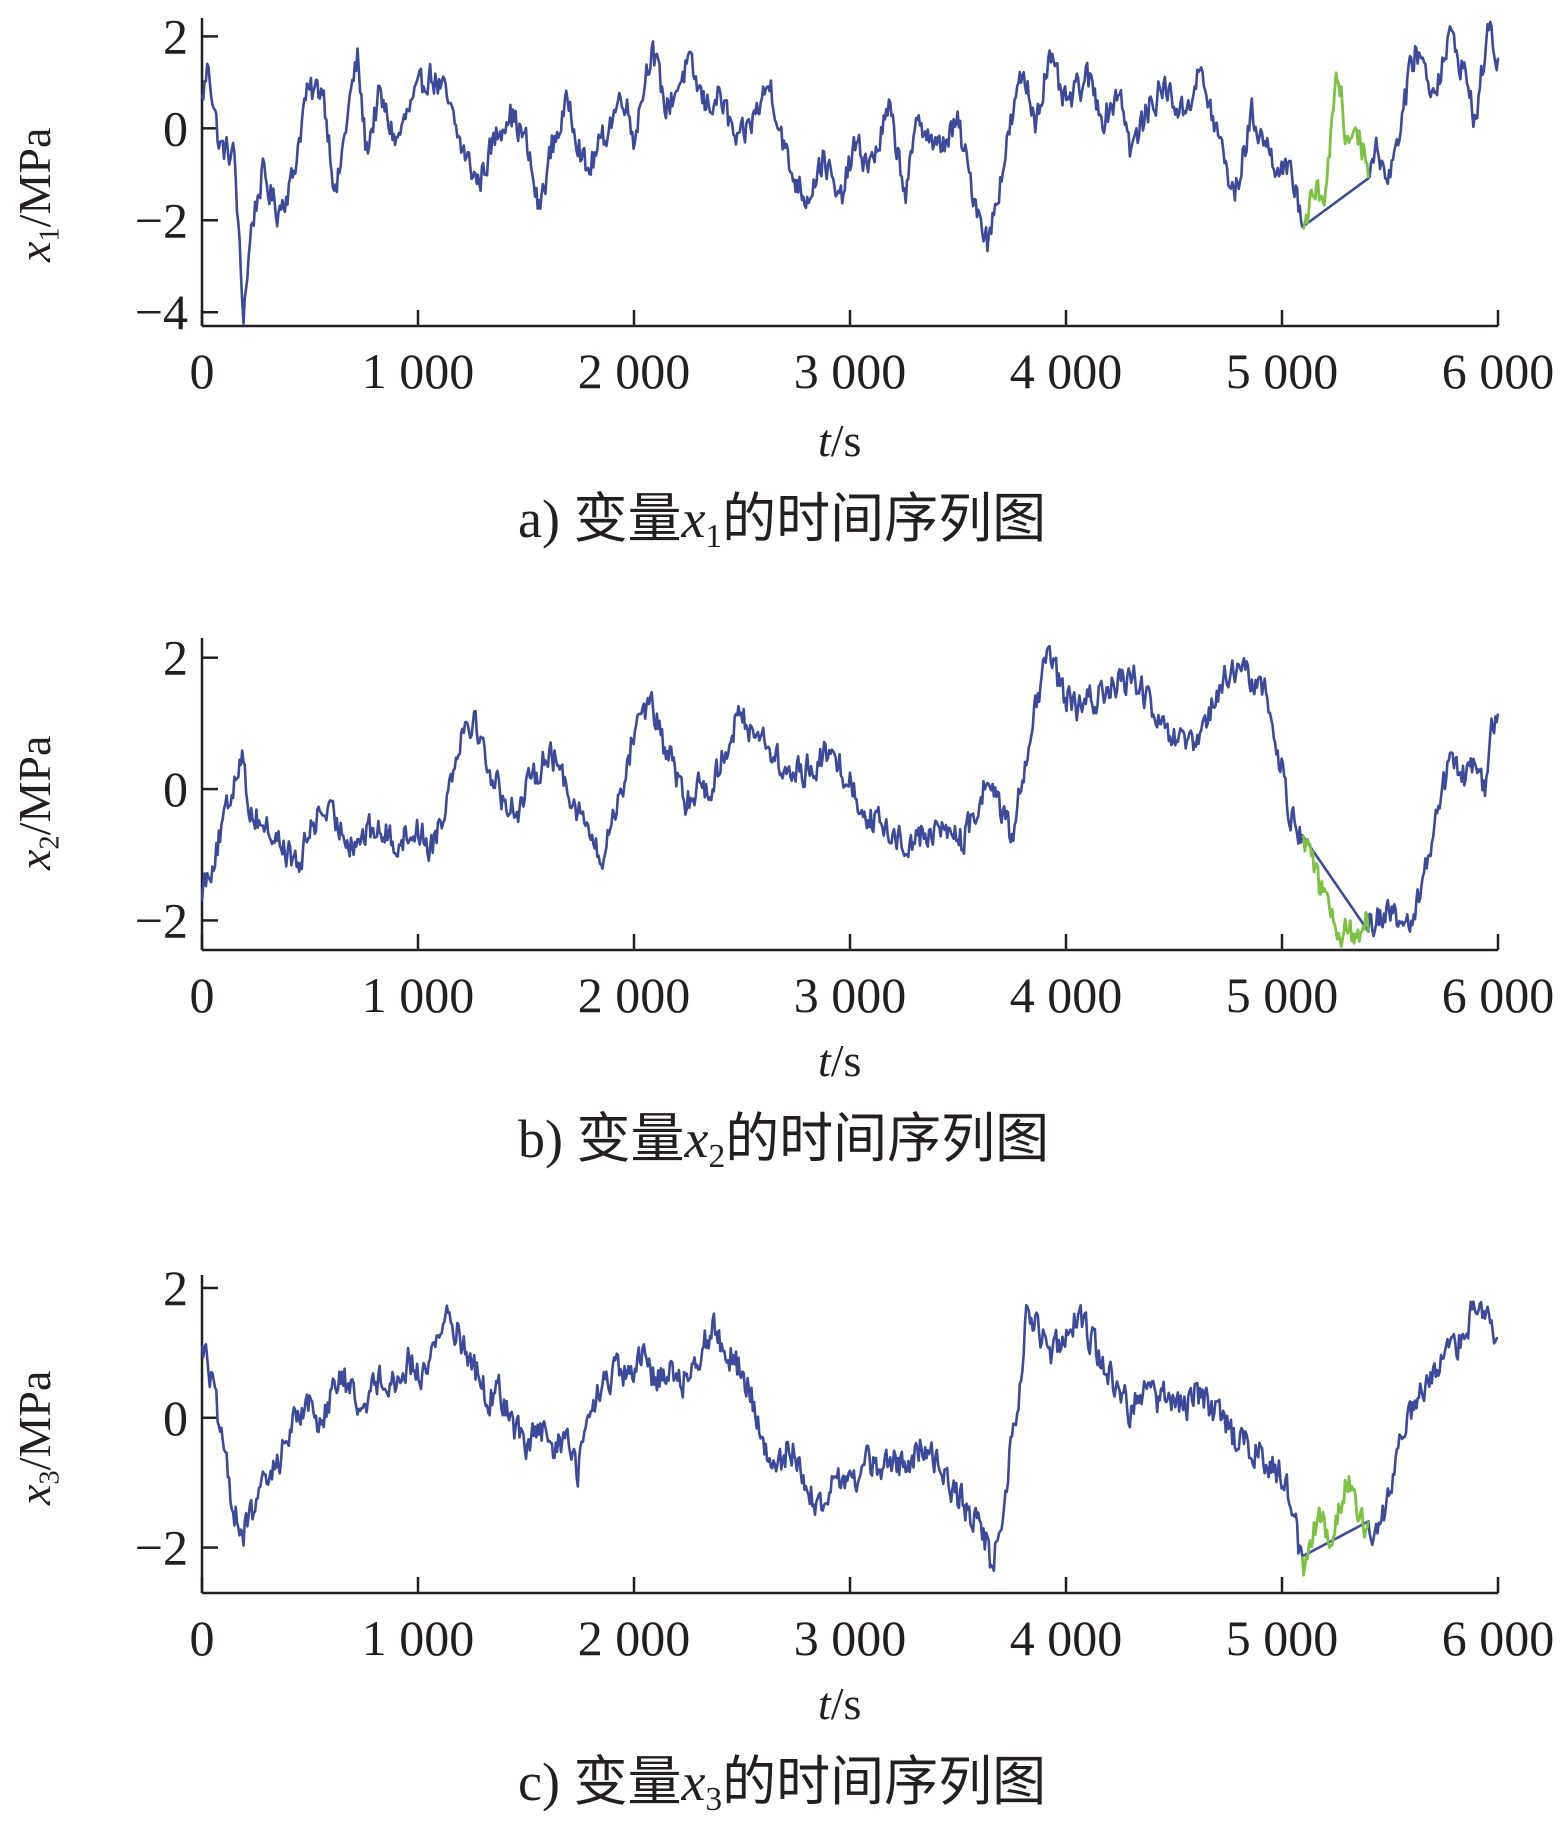 The height and width of the screenshot is (1823, 1563). Describe the element at coordinates (782, 1785) in the screenshot. I see `figure-caption: c) 变量x3的时间序列图` at that location.